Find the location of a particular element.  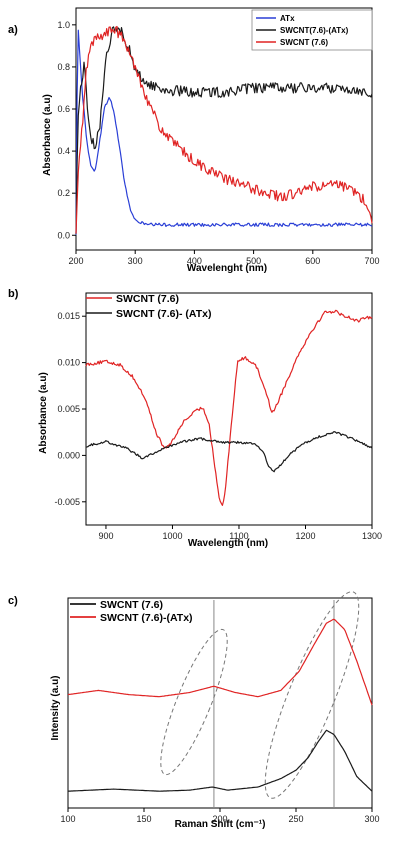

panel-b-xtick-label: 1200 is located at coordinates (305, 536).